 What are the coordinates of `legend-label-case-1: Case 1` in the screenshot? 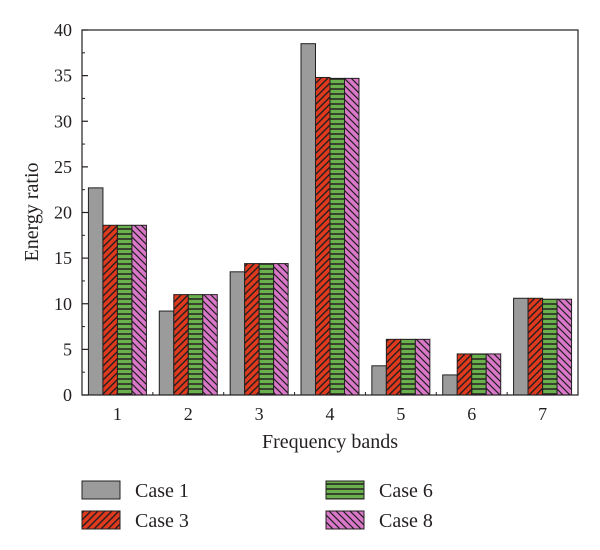 It's located at (162, 491).